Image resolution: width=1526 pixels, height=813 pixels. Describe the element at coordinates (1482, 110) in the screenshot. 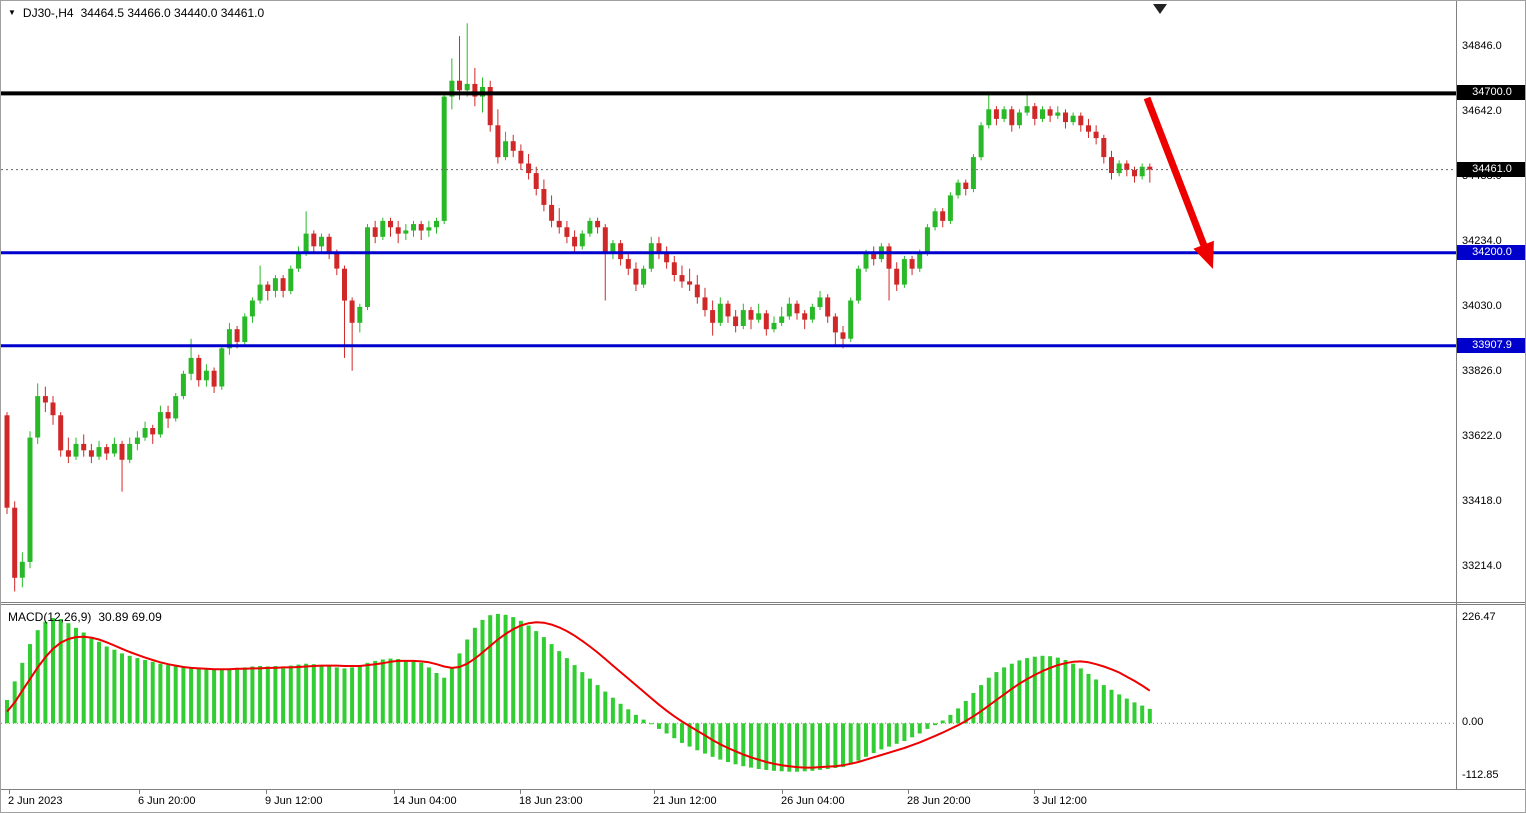

I see `price-tick-label: 34642.0` at that location.